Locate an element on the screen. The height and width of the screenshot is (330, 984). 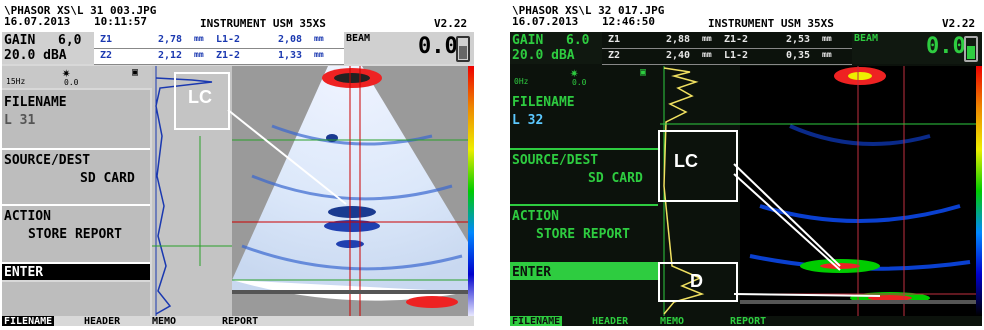
meas-name: Z1 is located at coordinates (106, 39).